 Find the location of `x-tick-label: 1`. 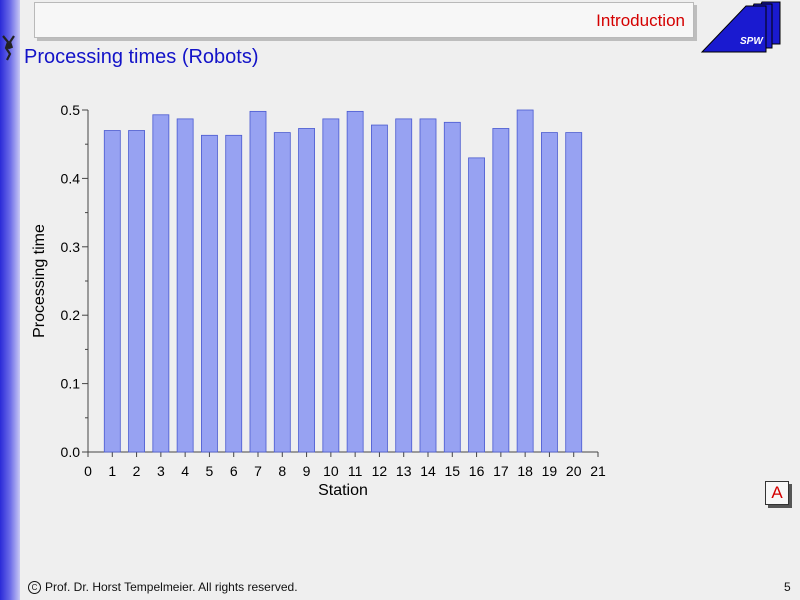

x-tick-label: 1 is located at coordinates (112, 471).